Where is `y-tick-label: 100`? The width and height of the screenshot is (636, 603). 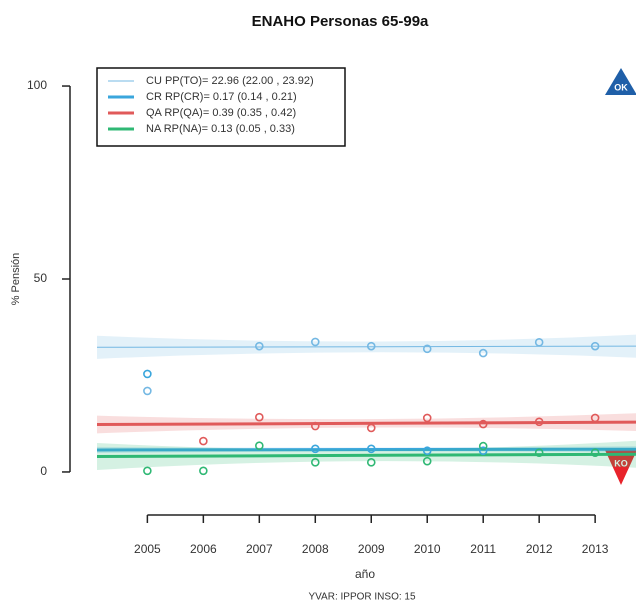 y-tick-label: 100 is located at coordinates (37, 85).